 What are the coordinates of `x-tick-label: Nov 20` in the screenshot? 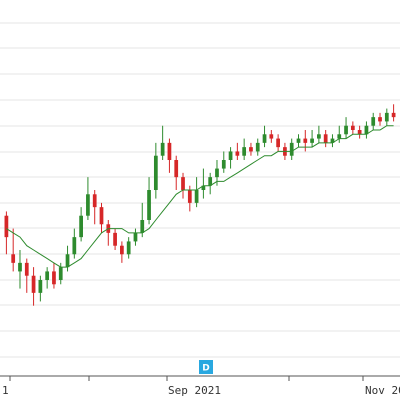 It's located at (382, 390).